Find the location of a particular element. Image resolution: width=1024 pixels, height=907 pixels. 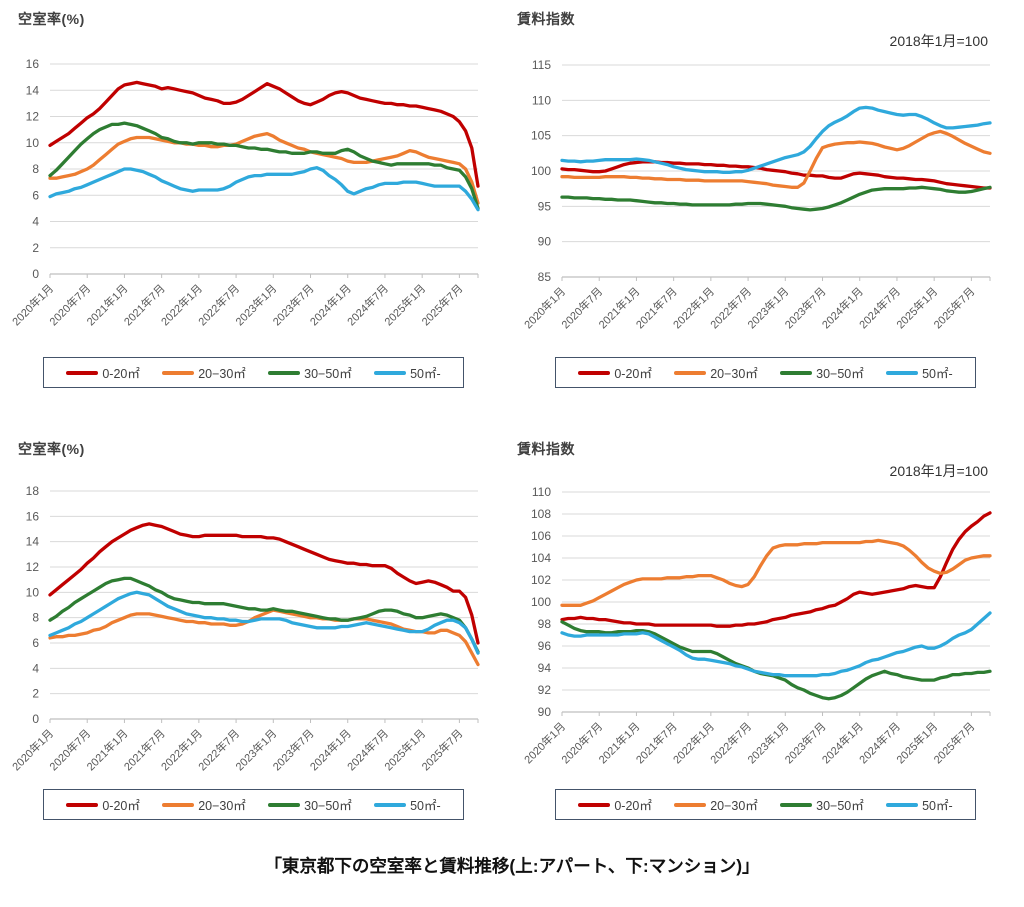

chart-title-apartment-rent-index: 賃料指数 is located at coordinates (546, 19).